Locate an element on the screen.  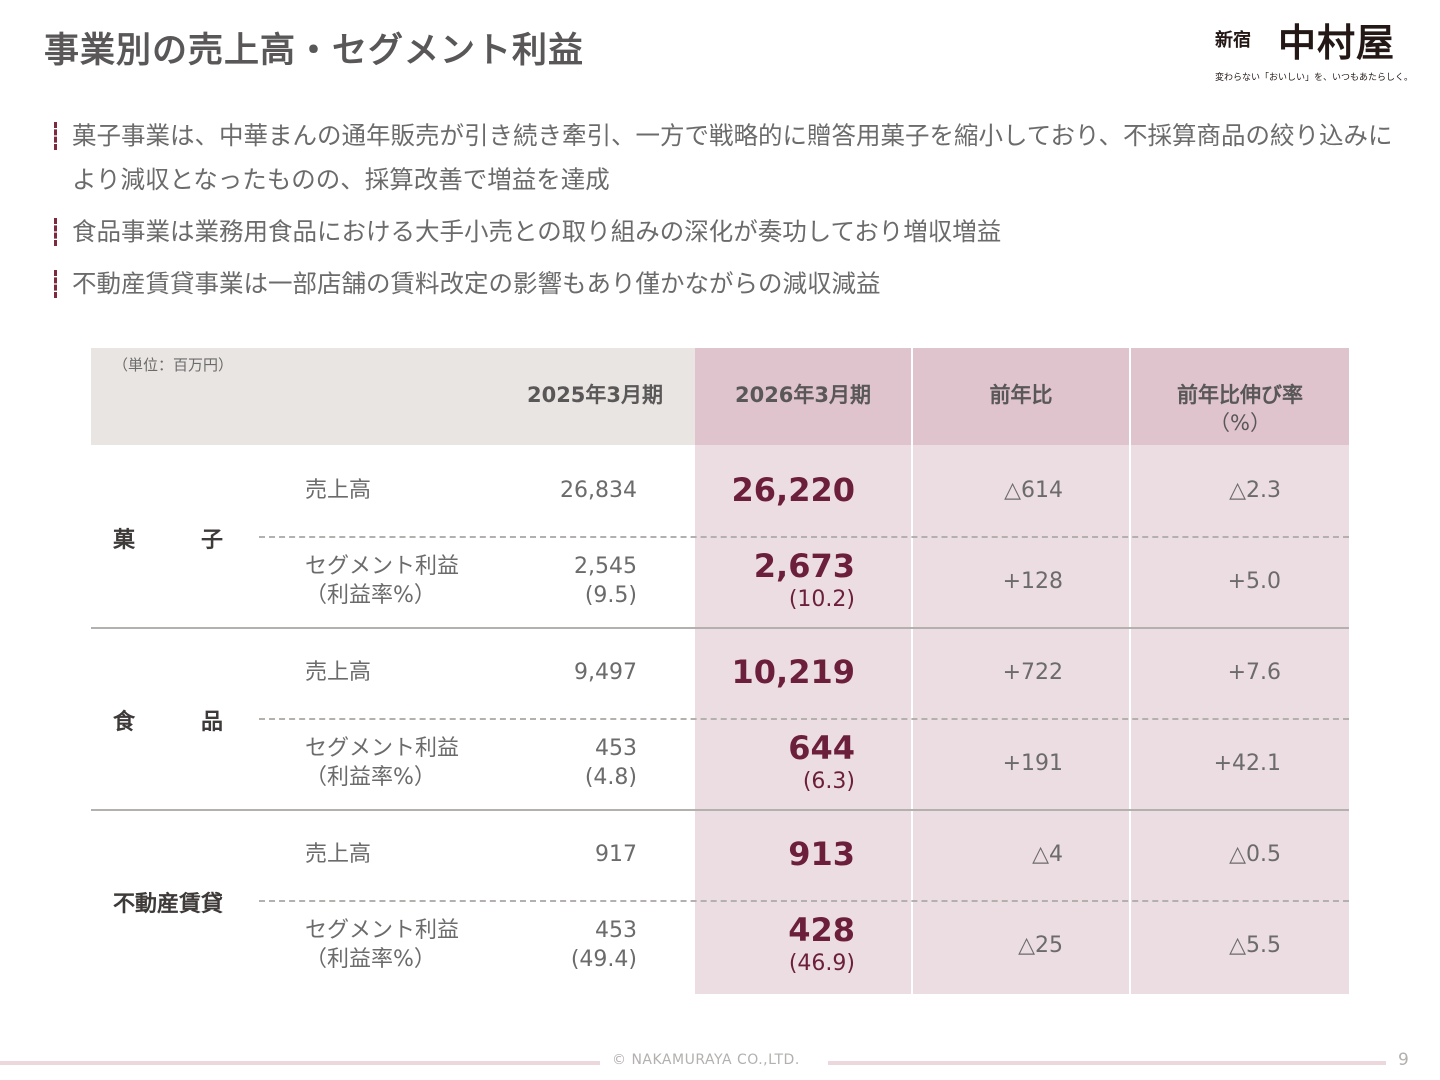
yoy-rate-value: +7.6 is located at coordinates (1254, 672).